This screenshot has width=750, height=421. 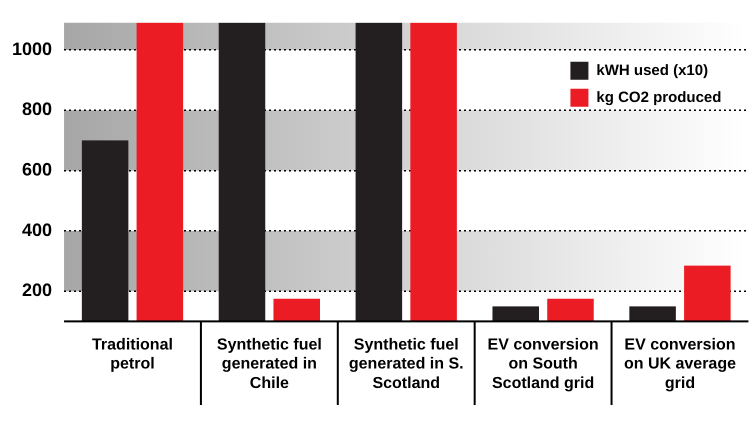 I want to click on y-tick-label: 200, so click(x=37, y=290).